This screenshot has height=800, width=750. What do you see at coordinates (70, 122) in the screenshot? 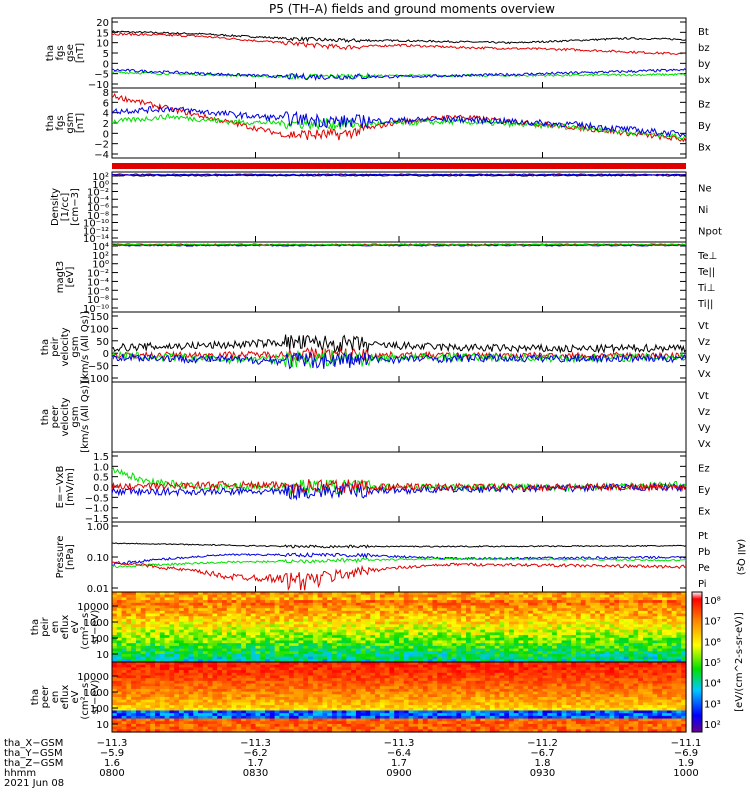
I see `ylabel-line: gsm` at bounding box center [70, 122].